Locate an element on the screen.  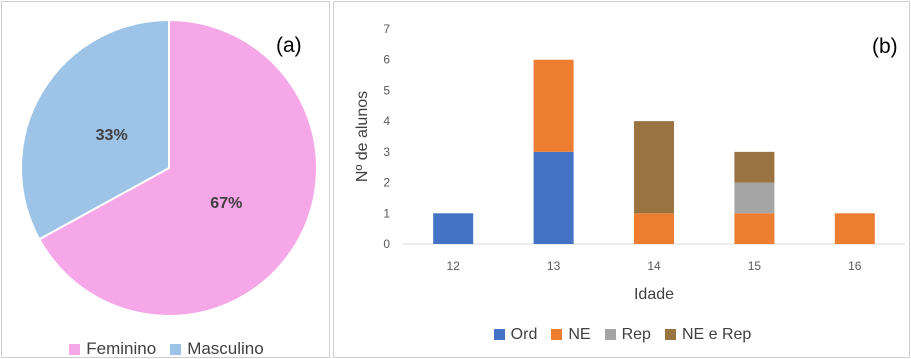
y-tick-label: 2 is located at coordinates (386, 183).